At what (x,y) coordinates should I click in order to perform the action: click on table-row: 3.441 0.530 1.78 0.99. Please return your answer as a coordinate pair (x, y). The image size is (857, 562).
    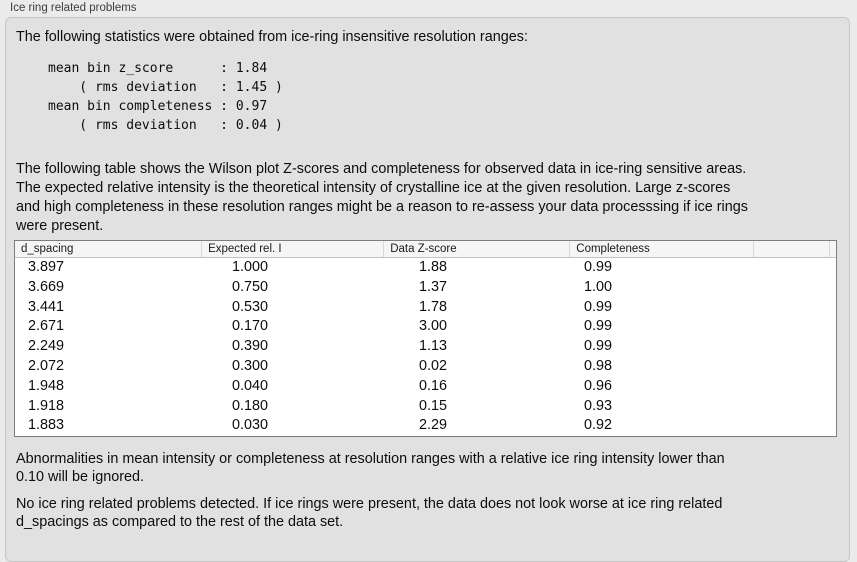
    Looking at the image, I should click on (425, 308).